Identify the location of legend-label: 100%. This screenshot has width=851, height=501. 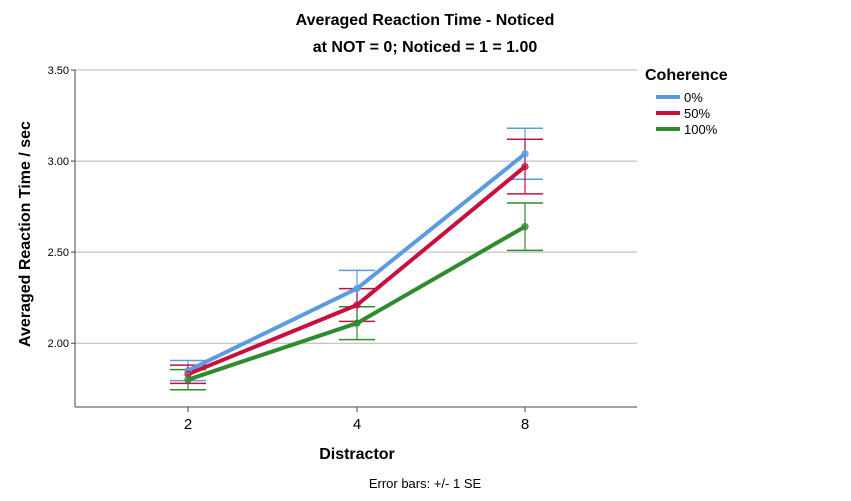
(701, 129).